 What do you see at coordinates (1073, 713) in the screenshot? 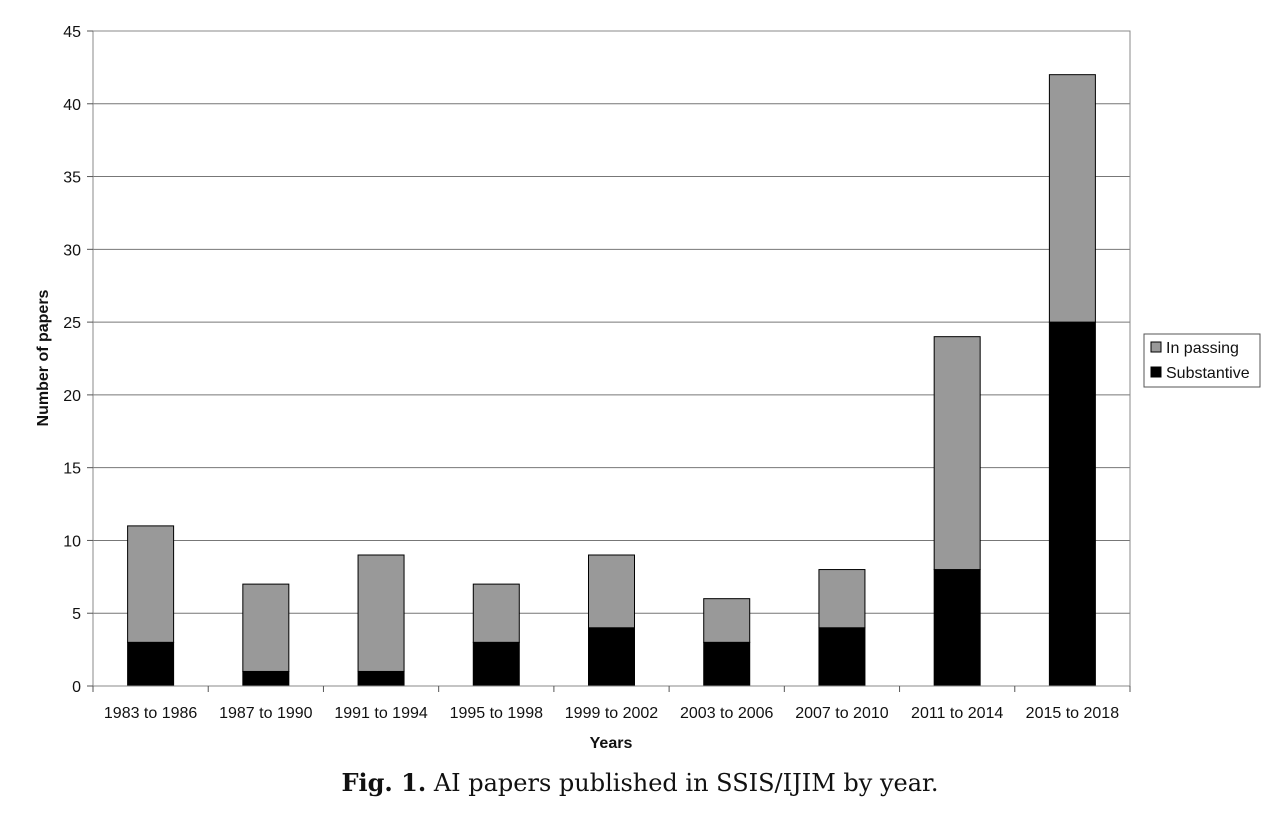
I see `x-tick-label: 2015 to 2018` at bounding box center [1073, 713].